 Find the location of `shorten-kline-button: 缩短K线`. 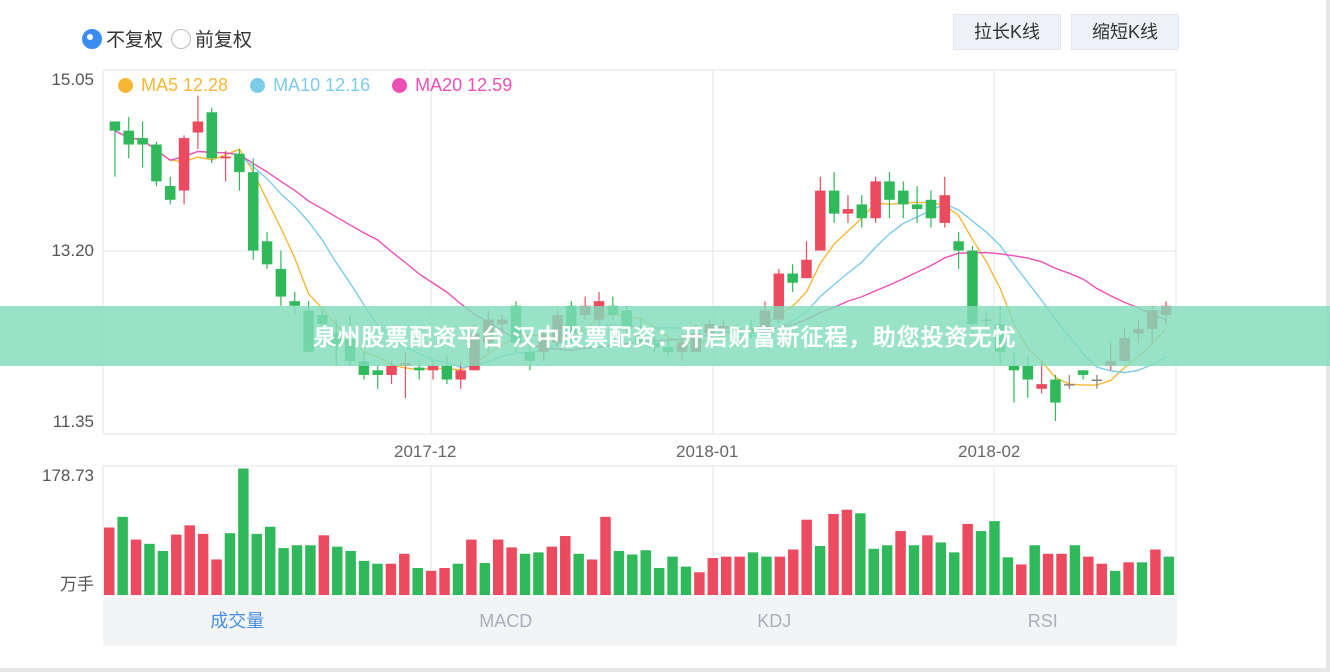

shorten-kline-button: 缩短K线 is located at coordinates (1125, 32).